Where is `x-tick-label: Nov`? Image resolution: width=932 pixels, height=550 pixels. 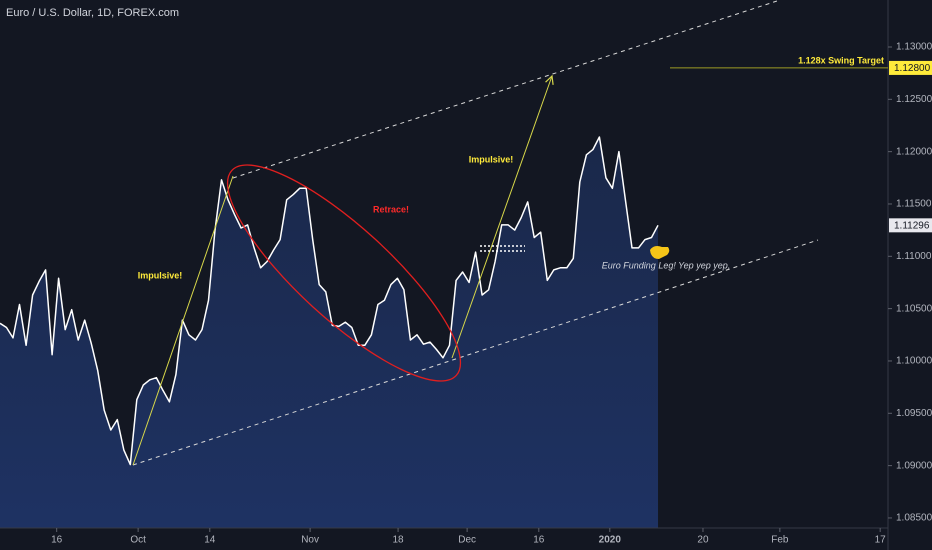 x-tick-label: Nov is located at coordinates (310, 540).